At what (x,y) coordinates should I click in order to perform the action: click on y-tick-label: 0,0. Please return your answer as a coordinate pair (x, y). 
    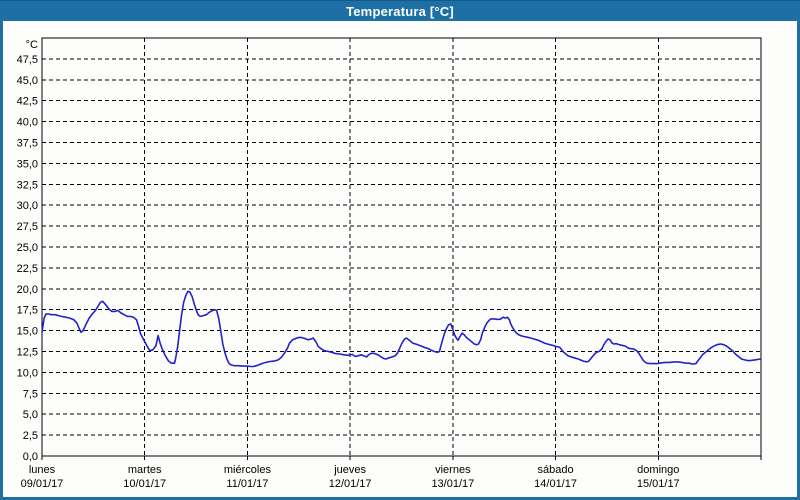
    Looking at the image, I should click on (30, 457).